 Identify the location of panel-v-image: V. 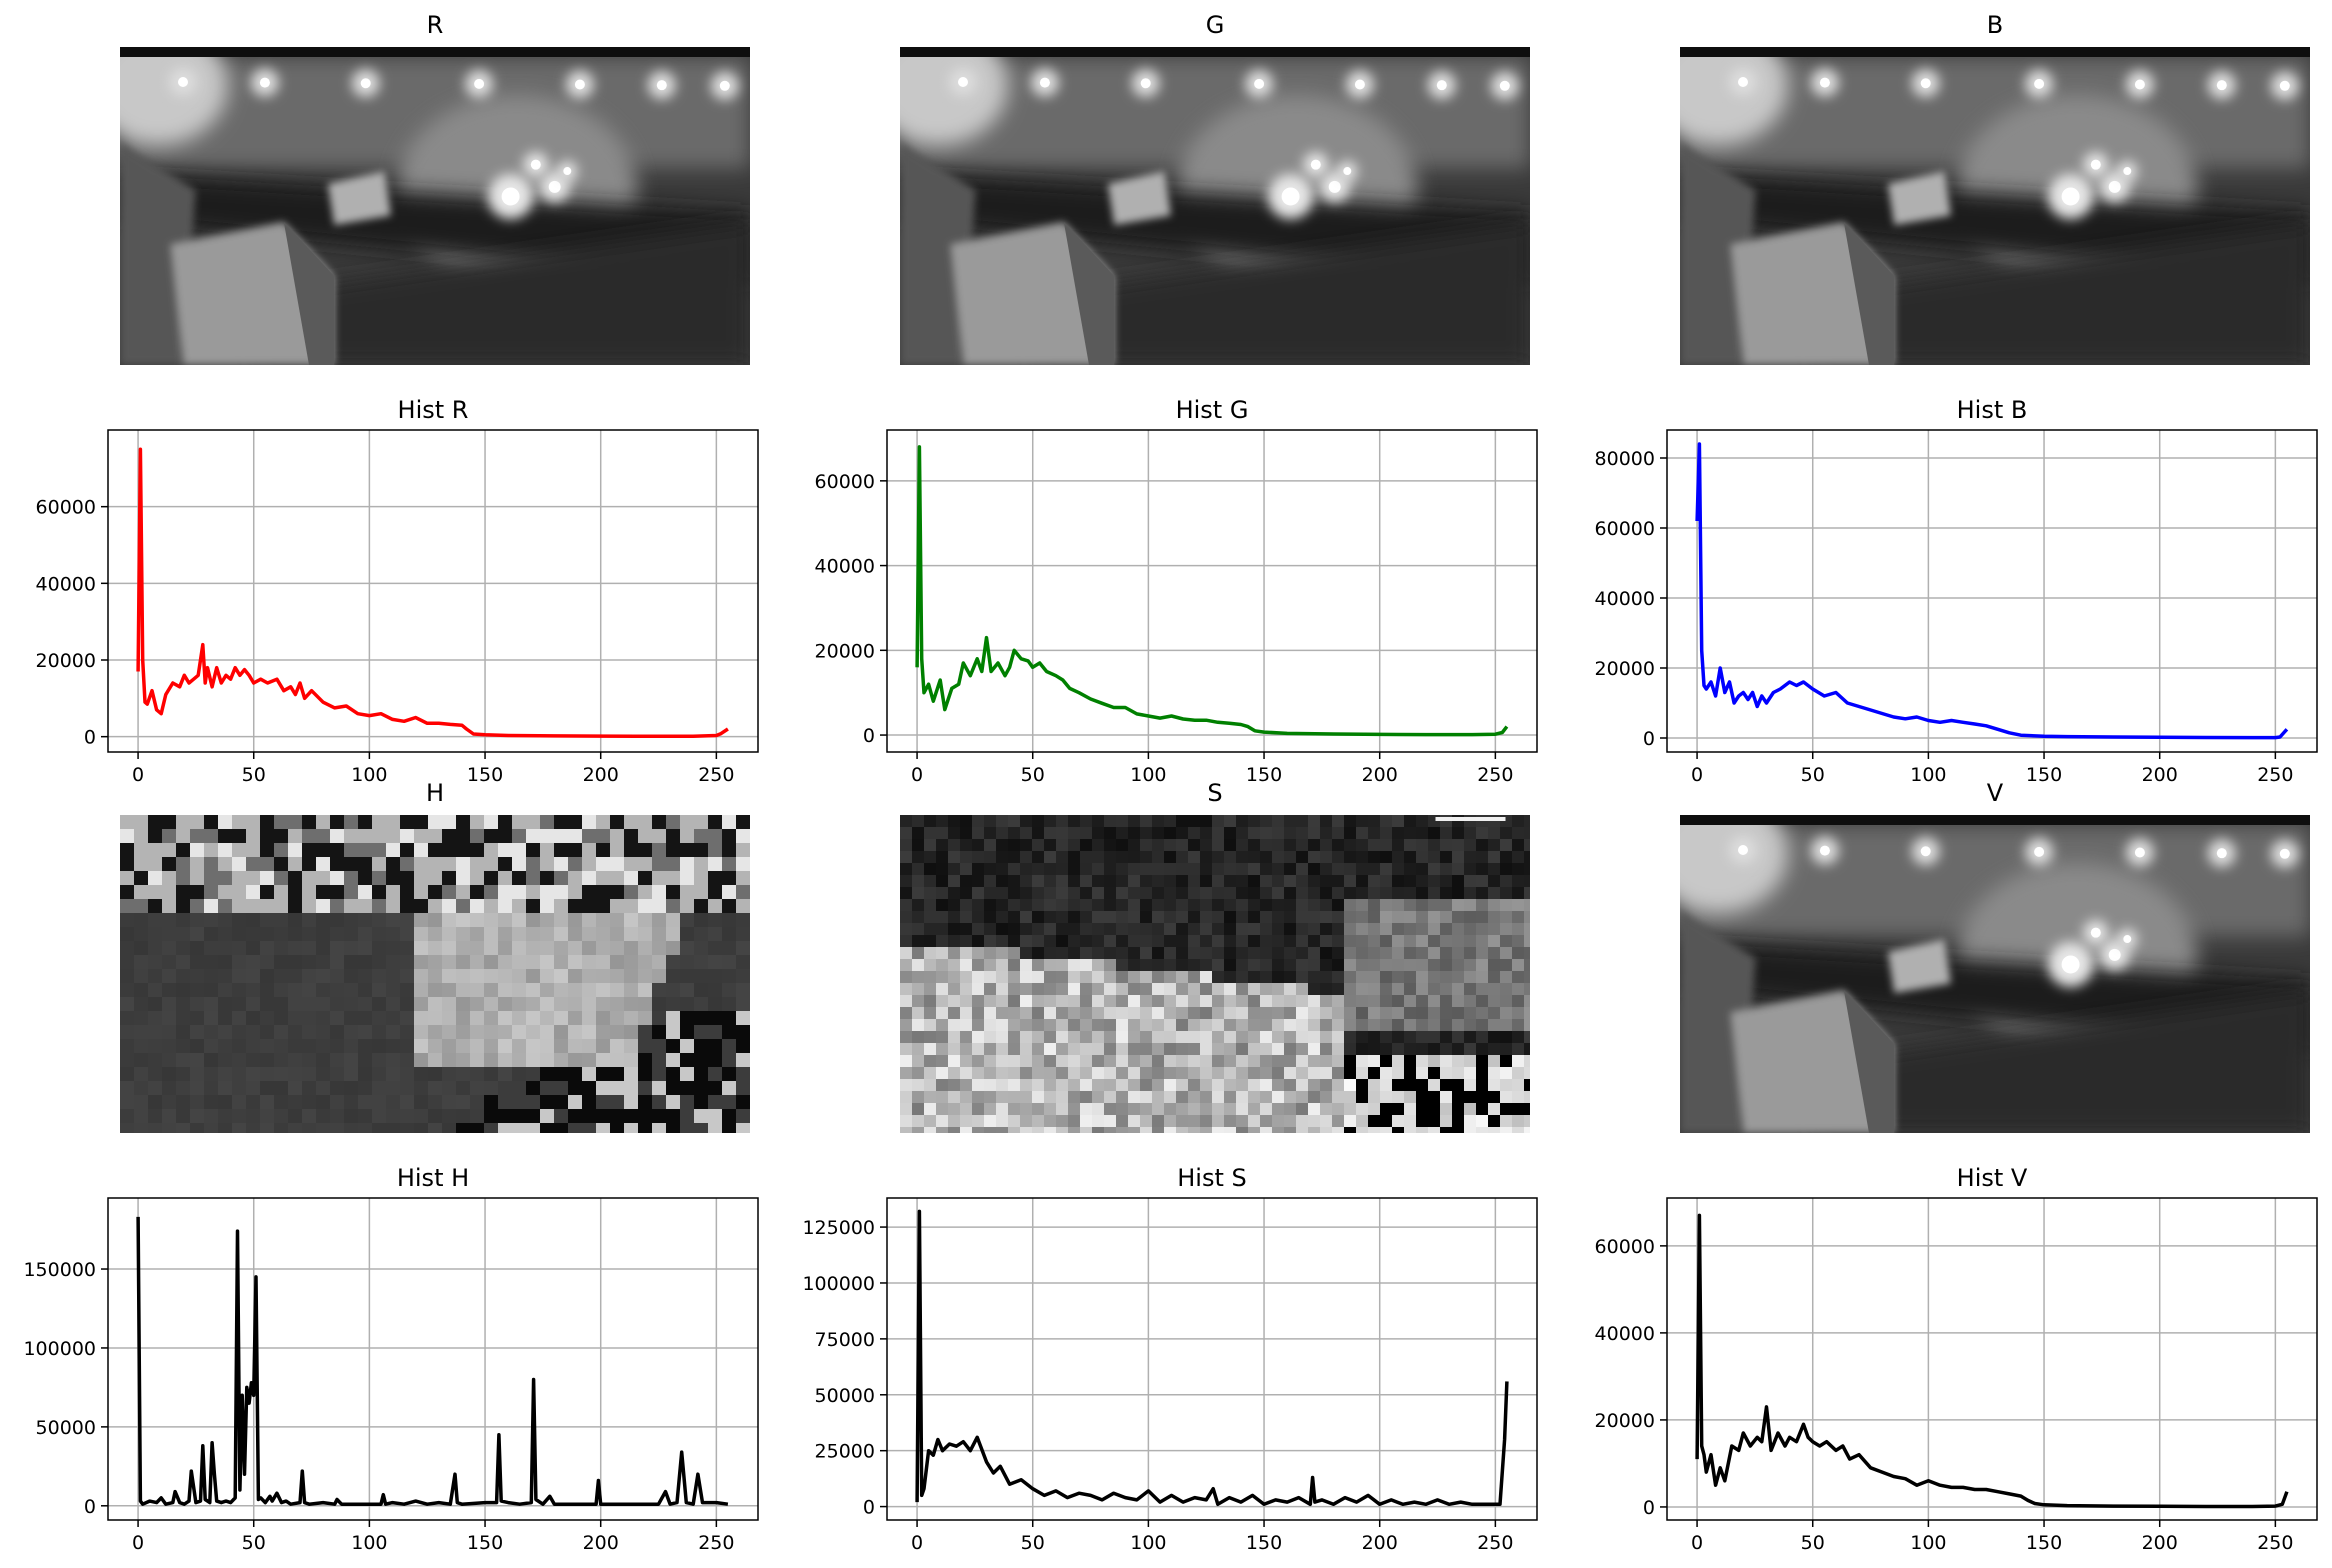
(1995, 956).